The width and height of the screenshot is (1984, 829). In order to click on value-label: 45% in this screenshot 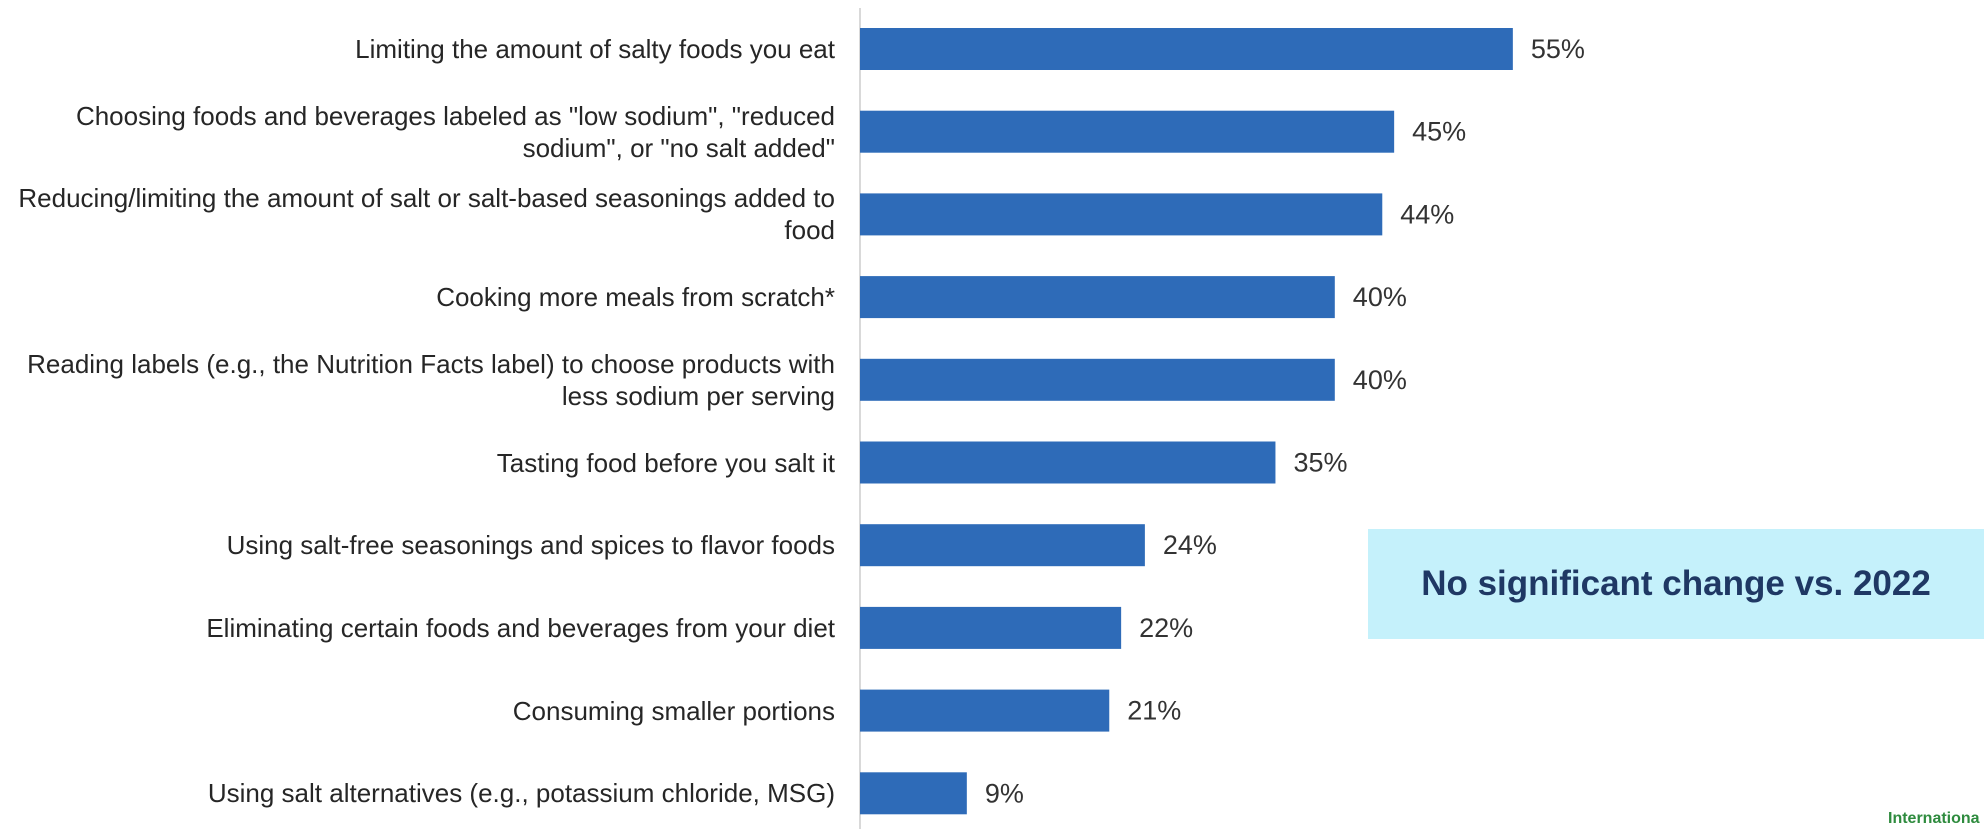, I will do `click(1439, 132)`.